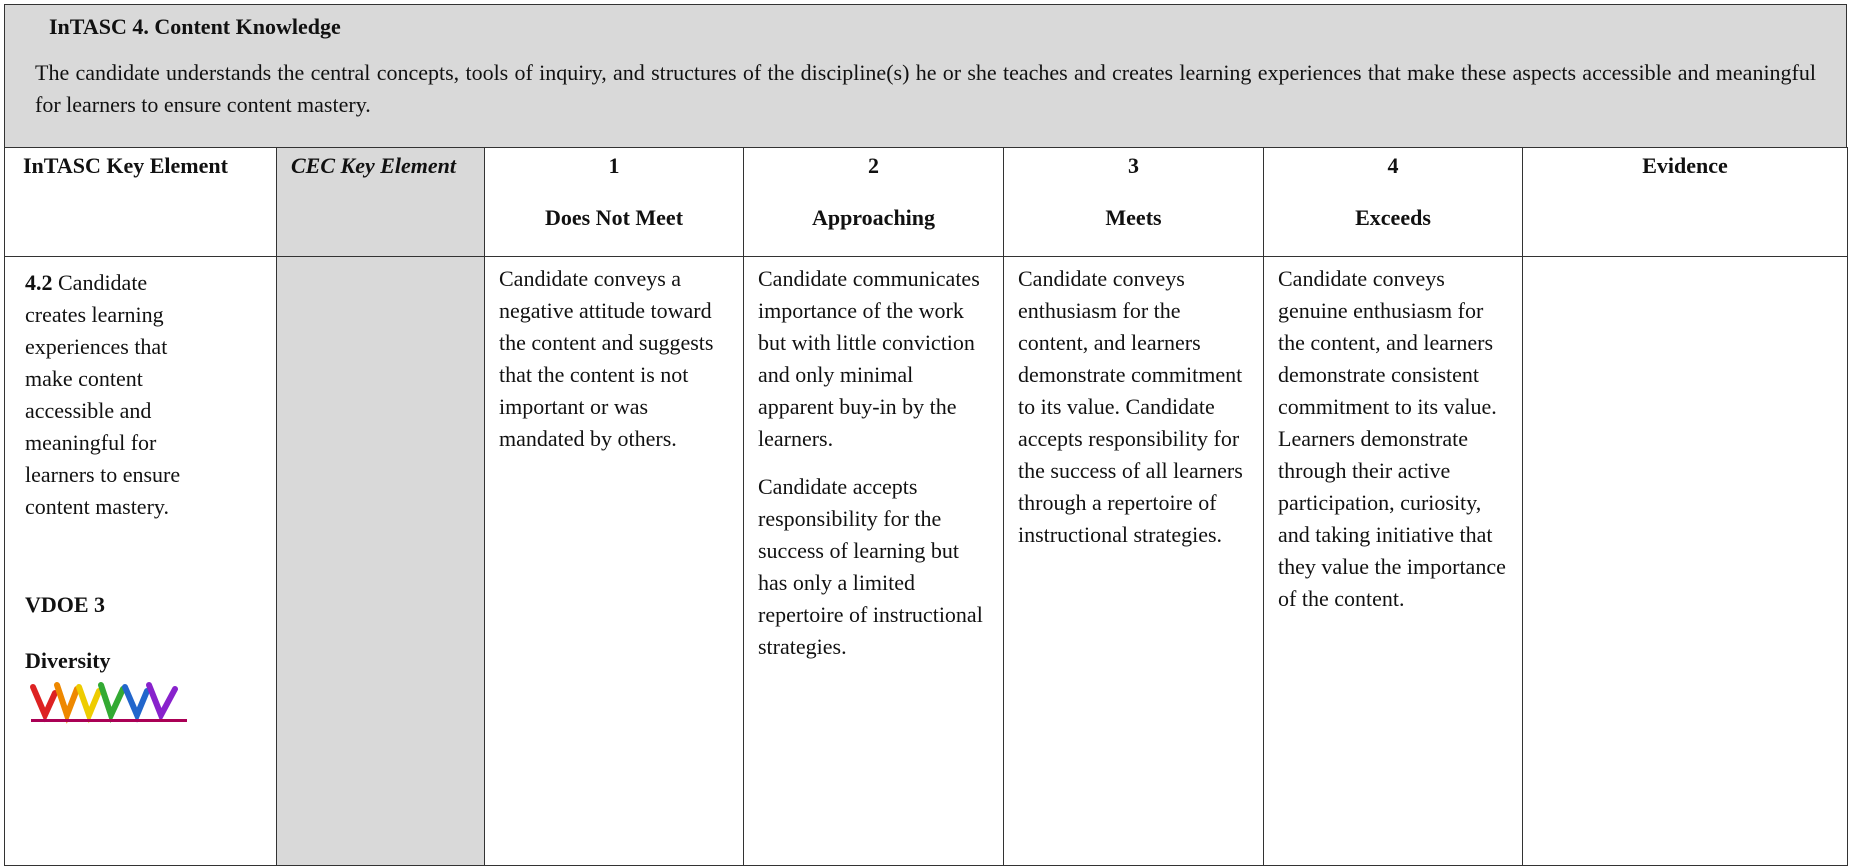 This screenshot has width=1851, height=866. What do you see at coordinates (1133, 202) in the screenshot?
I see `header-cell: 3 Meets` at bounding box center [1133, 202].